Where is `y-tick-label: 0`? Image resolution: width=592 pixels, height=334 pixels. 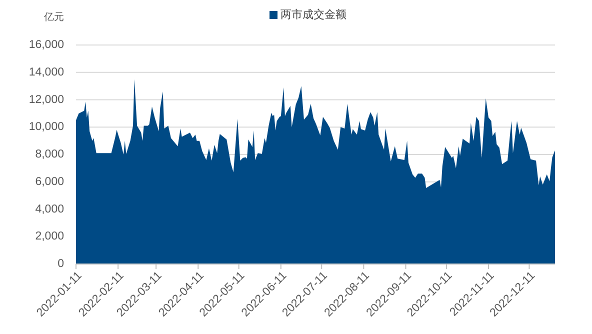 y-tick-label: 0 is located at coordinates (61, 264).